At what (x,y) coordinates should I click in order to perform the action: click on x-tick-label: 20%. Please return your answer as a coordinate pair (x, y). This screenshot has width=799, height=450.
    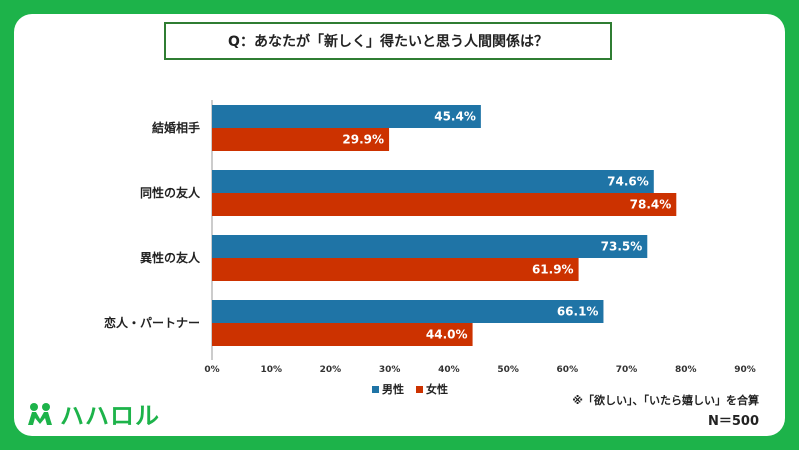
    Looking at the image, I should click on (331, 370).